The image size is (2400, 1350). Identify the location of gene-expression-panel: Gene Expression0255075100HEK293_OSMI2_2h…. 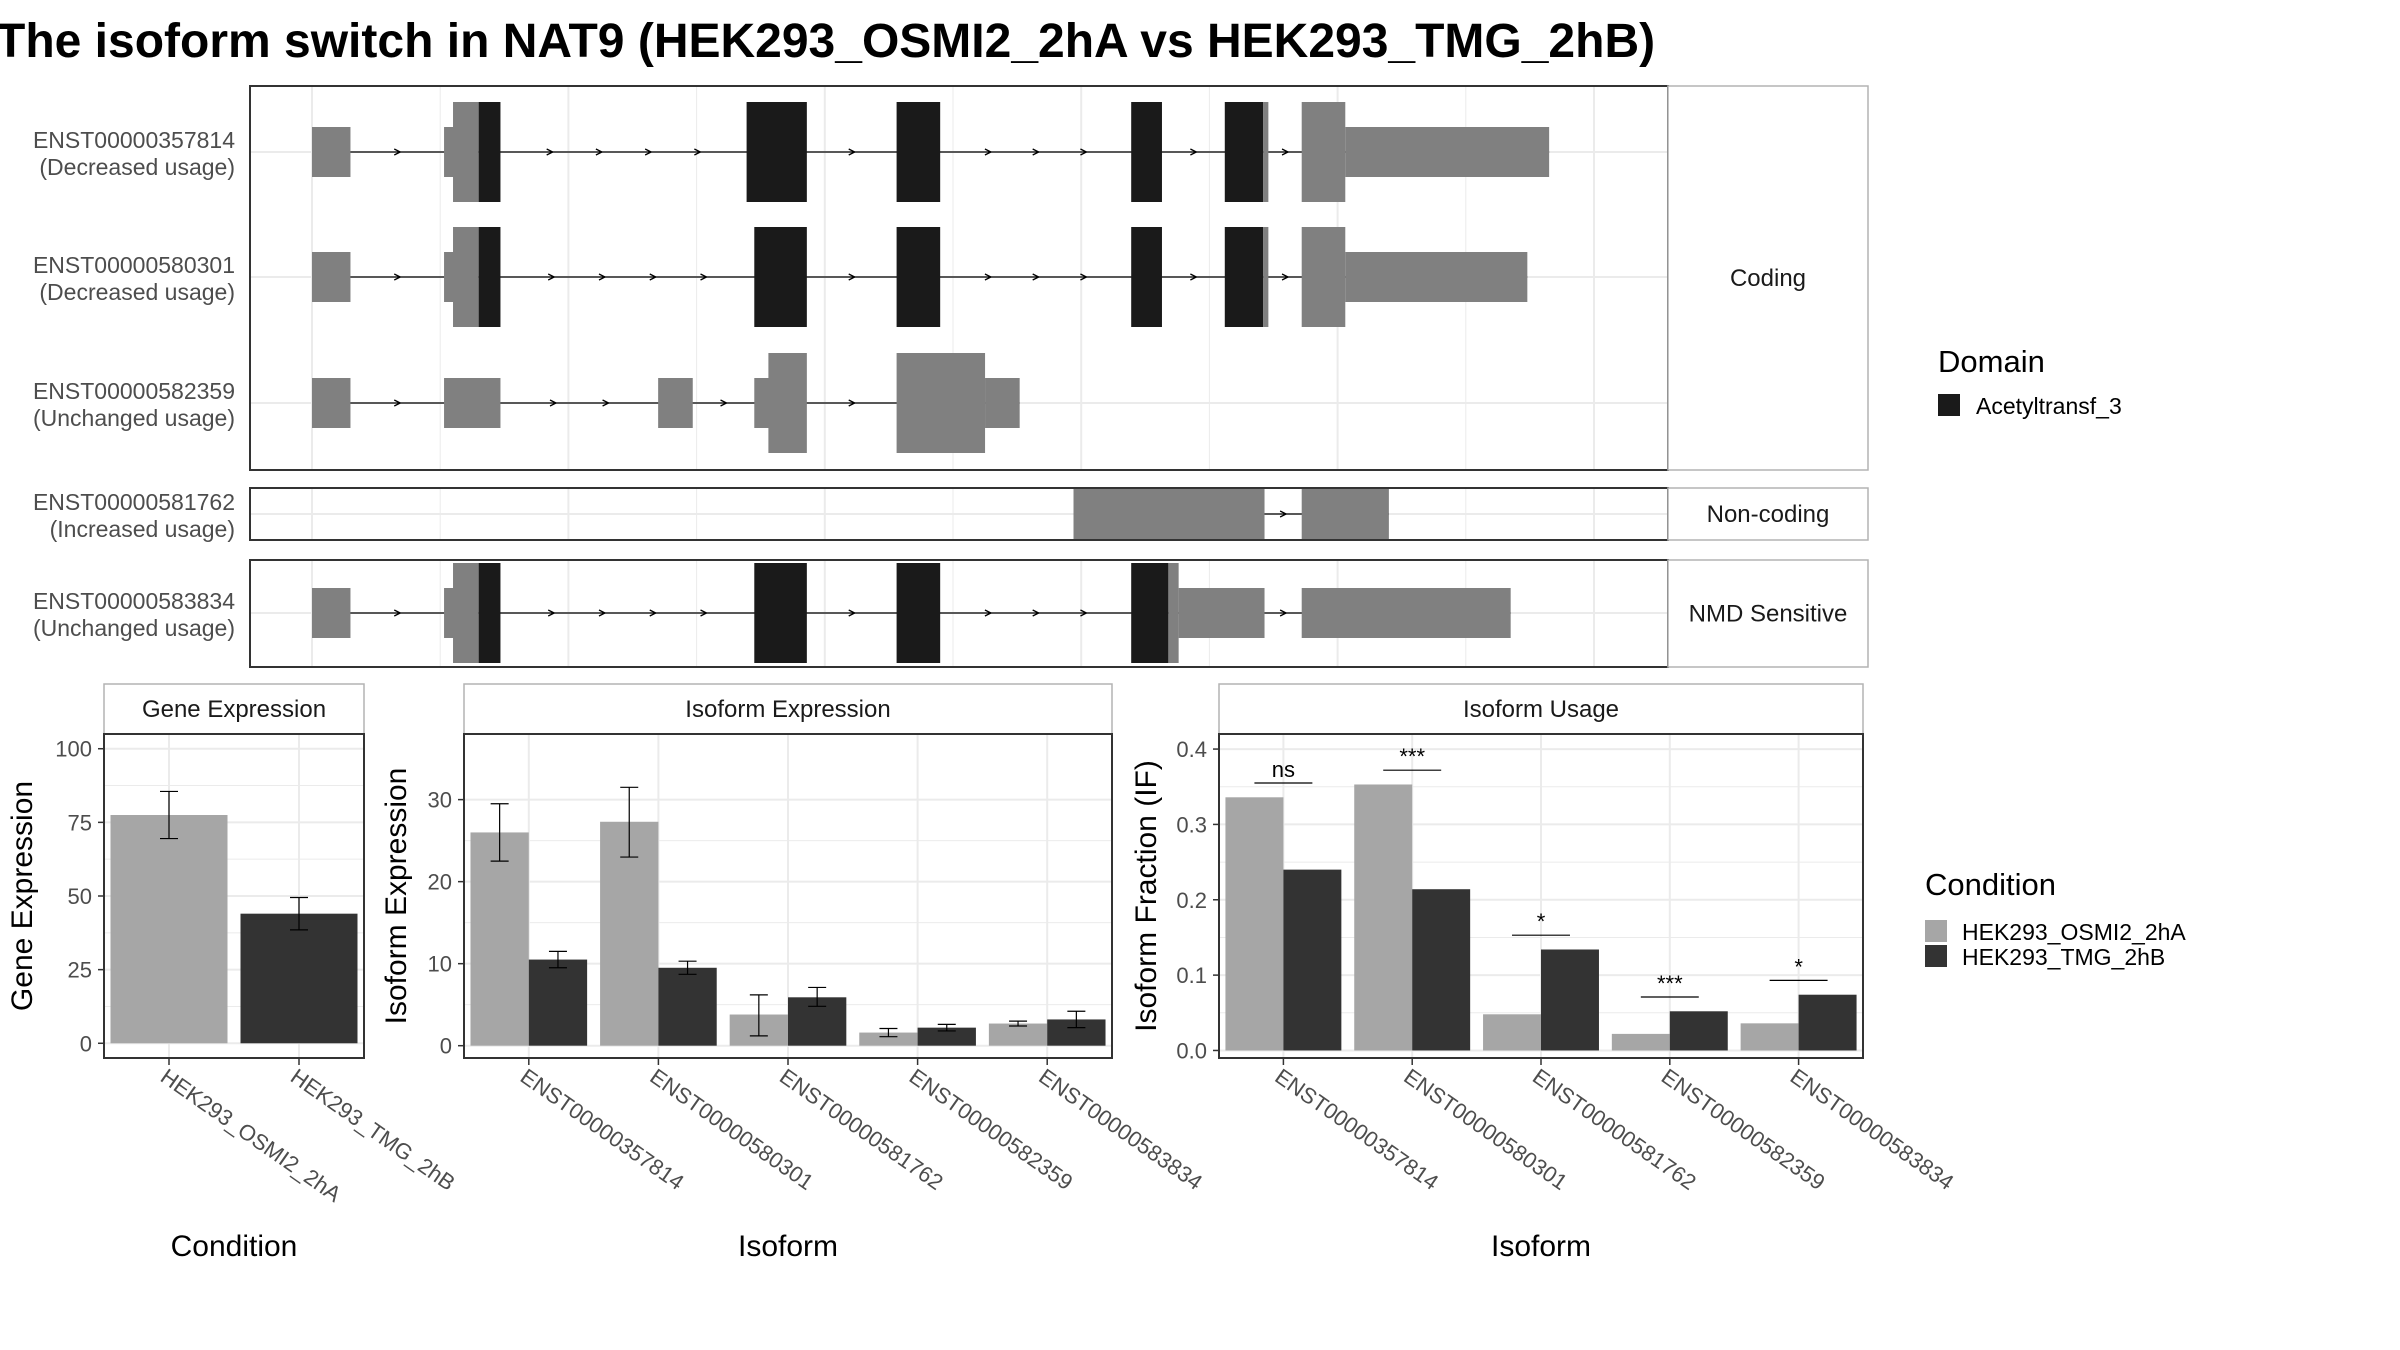
(233, 973).